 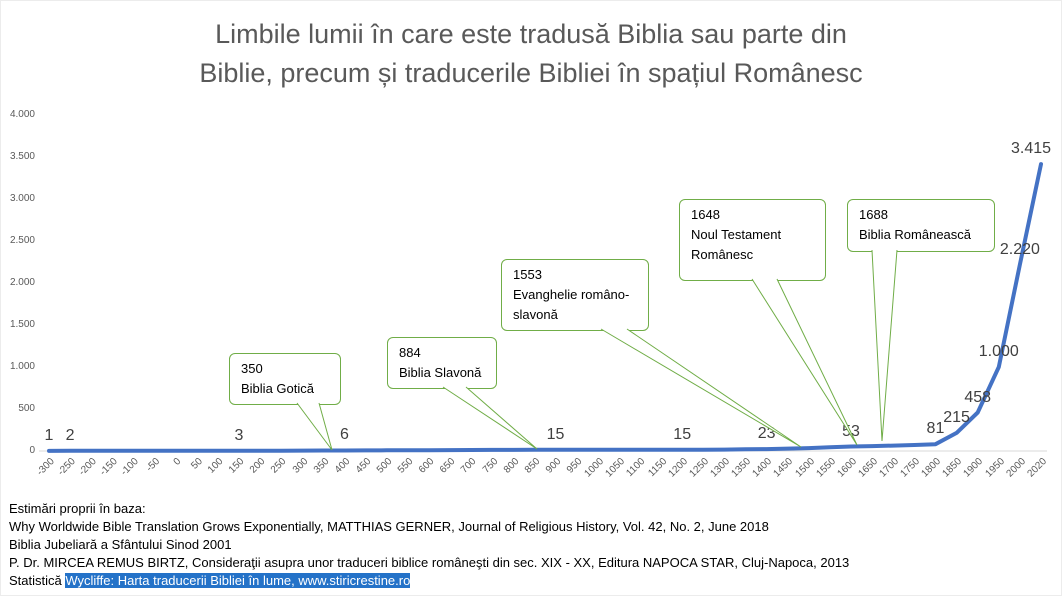 I want to click on data-label: 2.220, so click(x=1019, y=249).